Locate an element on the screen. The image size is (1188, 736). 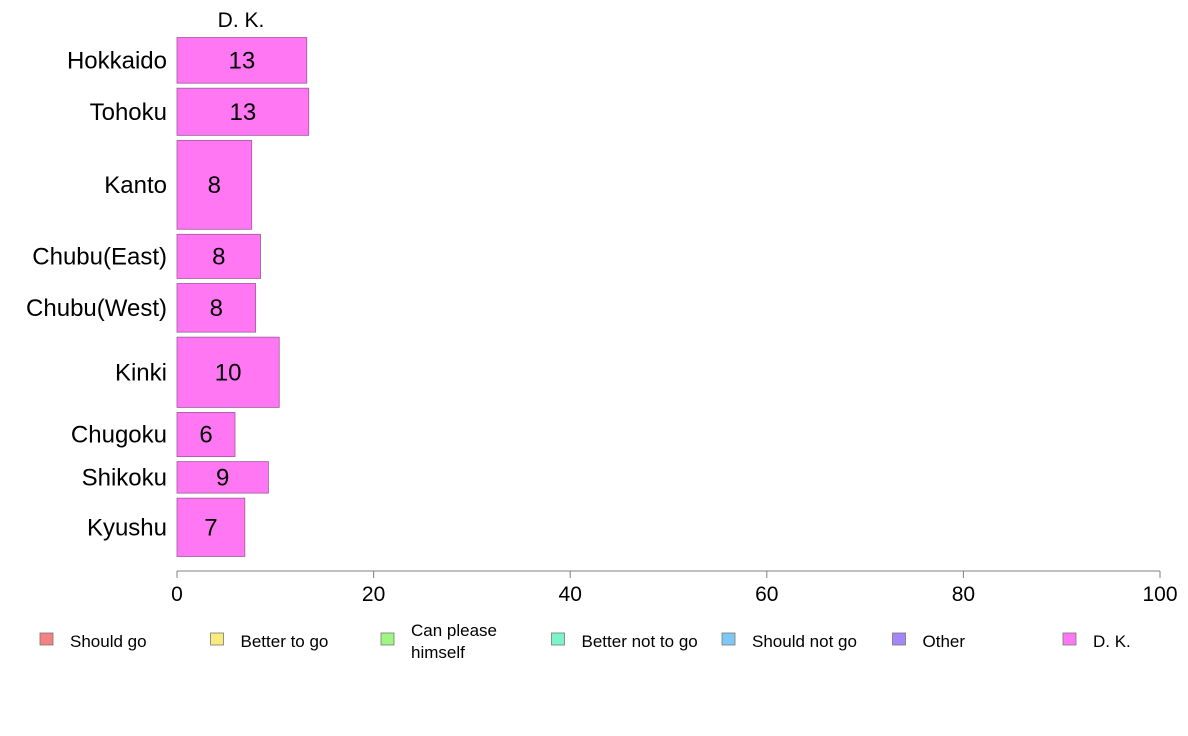
category-label: Kanto is located at coordinates (135, 185).